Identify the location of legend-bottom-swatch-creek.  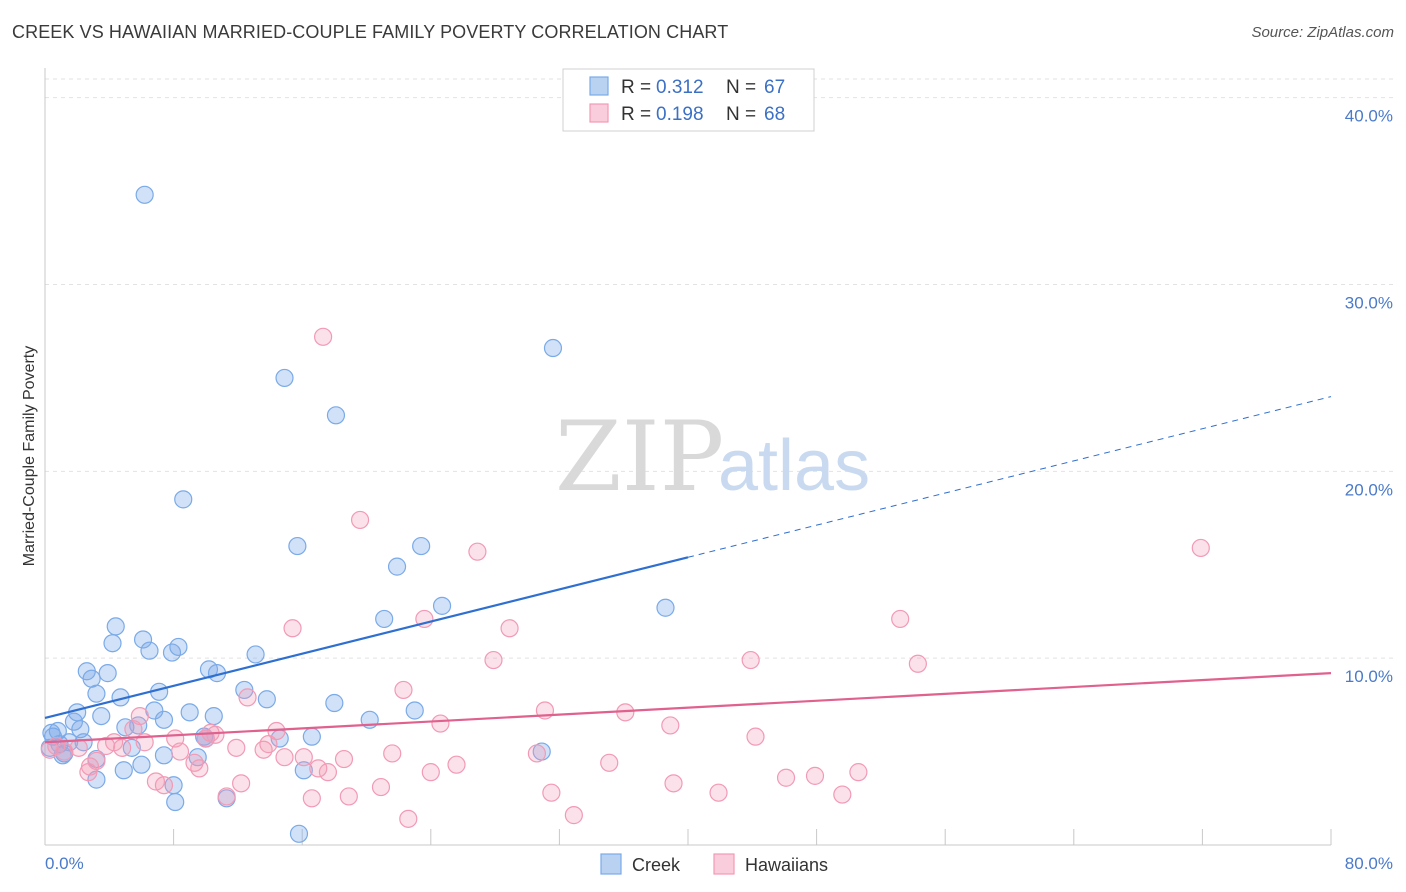
(611, 864).